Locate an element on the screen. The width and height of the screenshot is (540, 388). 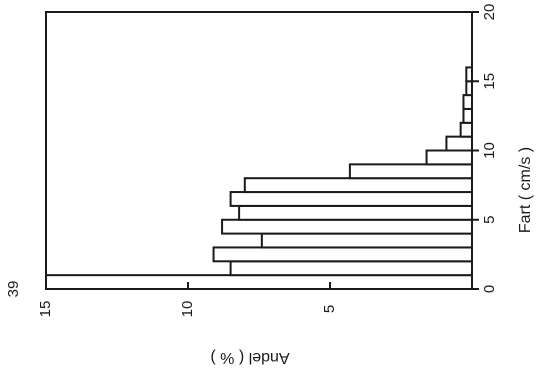
x-tick-label: 20 is located at coordinates (489, 12).